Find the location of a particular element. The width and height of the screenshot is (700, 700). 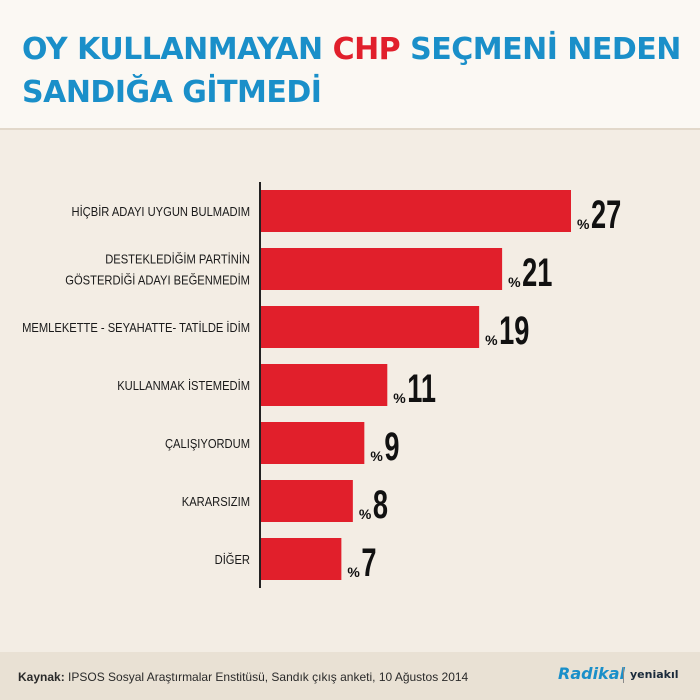

title-part-1: OY KULLANMAYAN is located at coordinates (177, 49).